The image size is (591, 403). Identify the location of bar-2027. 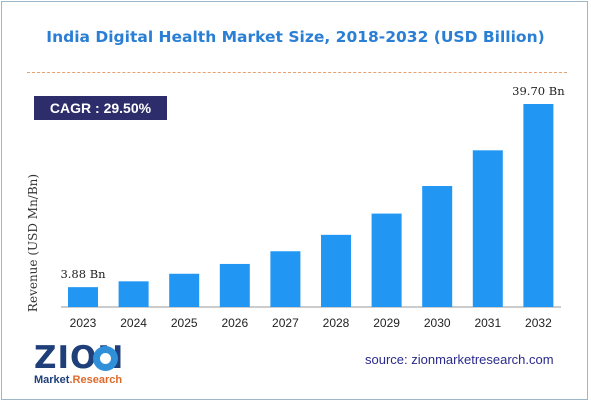
(285, 279).